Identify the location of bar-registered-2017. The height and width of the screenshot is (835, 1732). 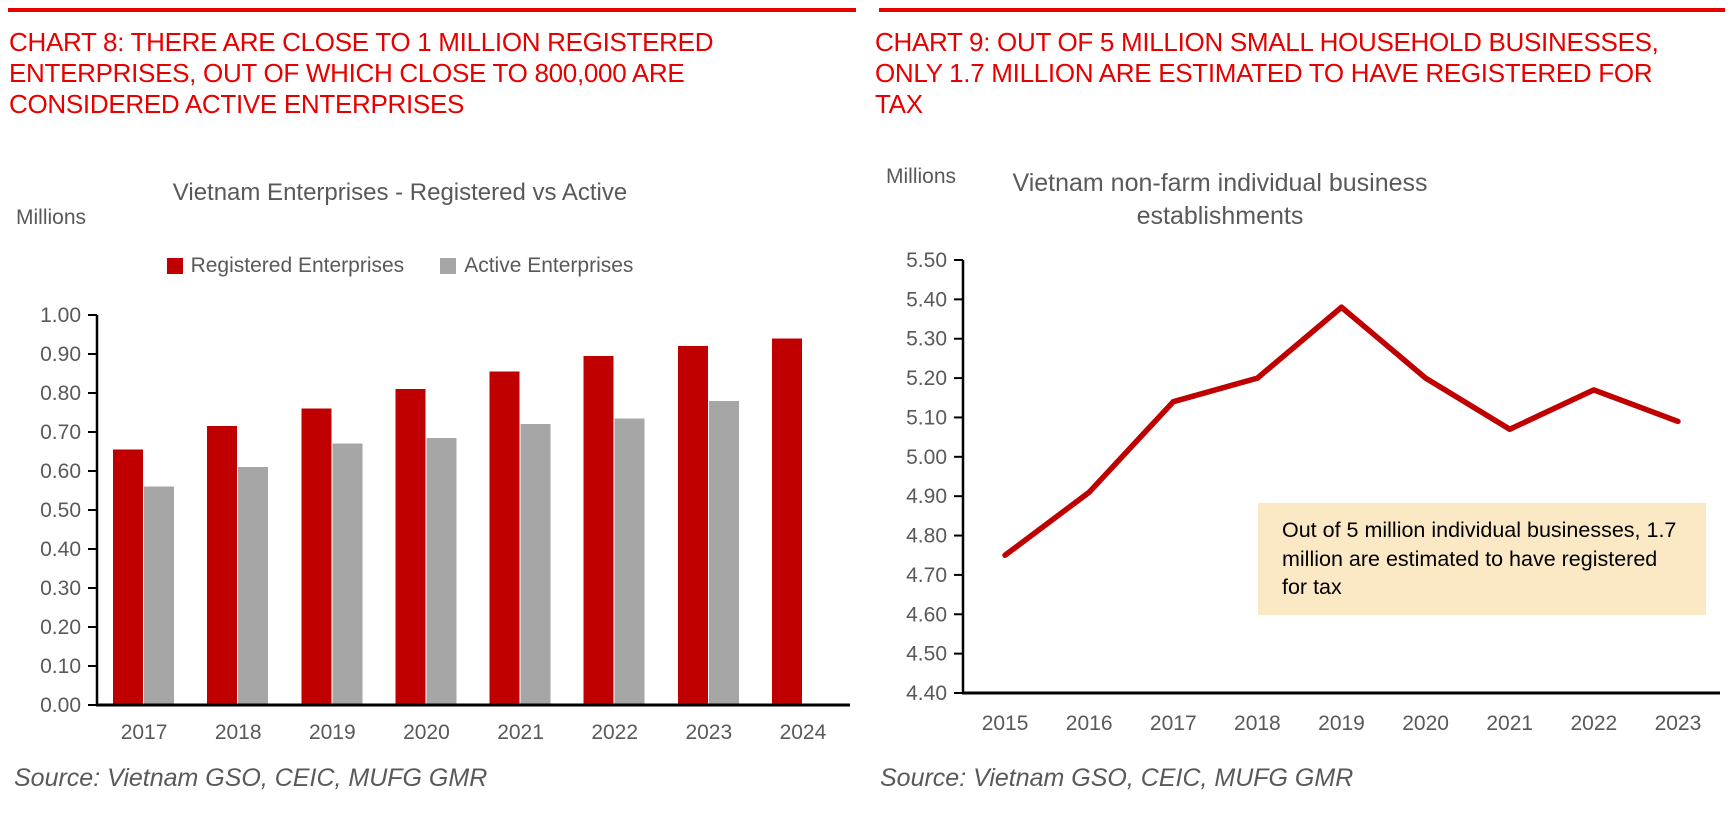
(128, 577).